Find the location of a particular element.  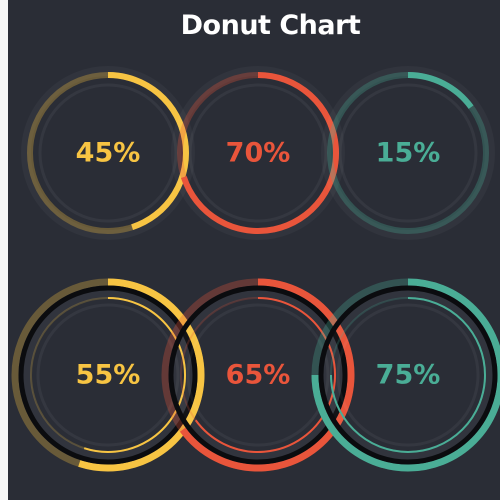

donut-percent-label: 55% is located at coordinates (108, 375).